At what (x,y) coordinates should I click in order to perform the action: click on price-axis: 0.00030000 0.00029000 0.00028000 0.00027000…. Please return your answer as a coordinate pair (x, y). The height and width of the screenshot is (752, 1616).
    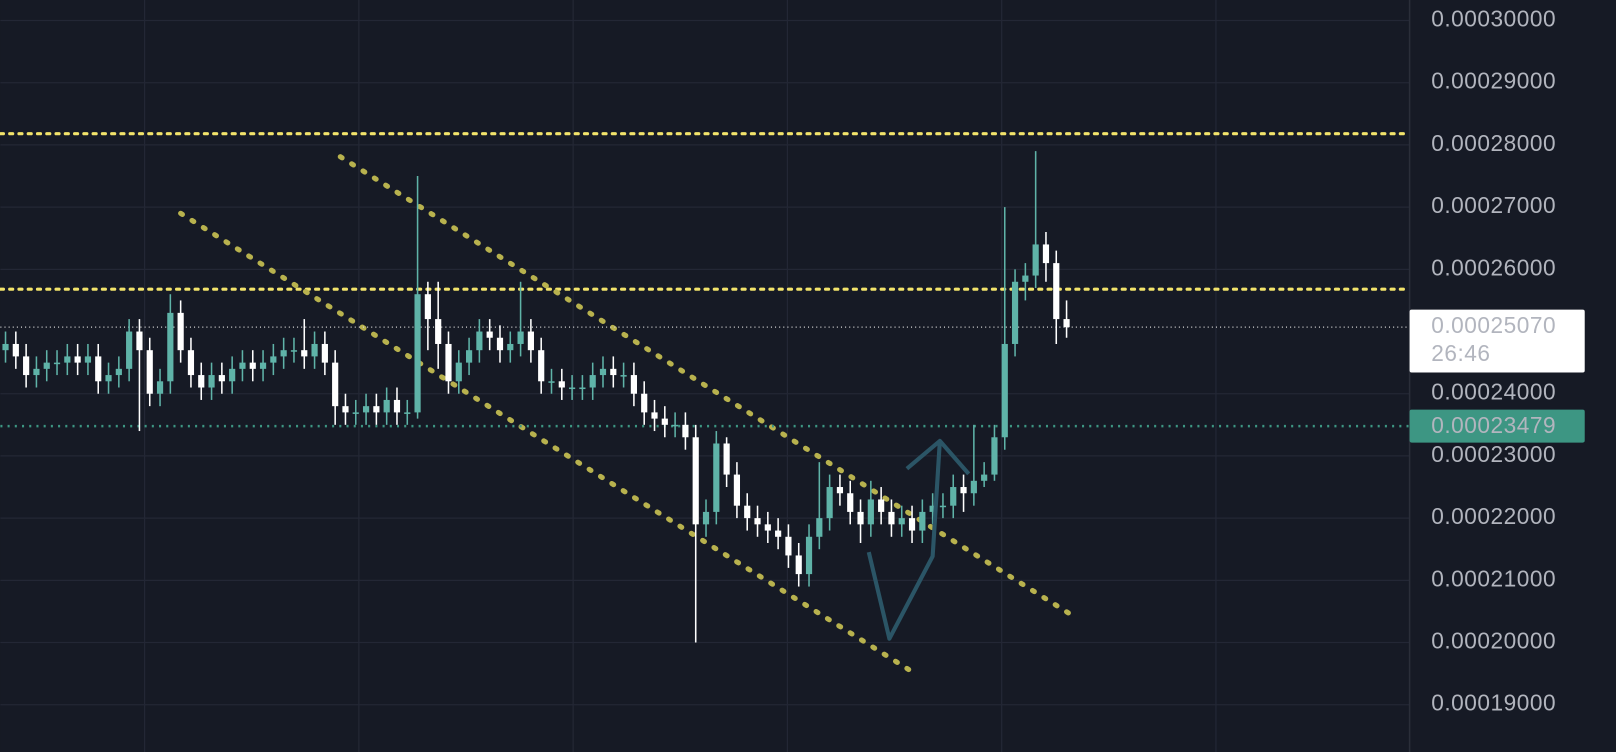
    Looking at the image, I should click on (1497, 361).